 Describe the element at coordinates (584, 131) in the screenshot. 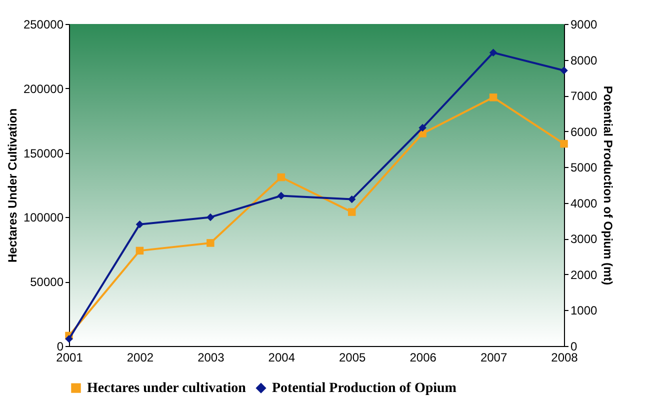

I see `y2-tick-label: 6000` at that location.